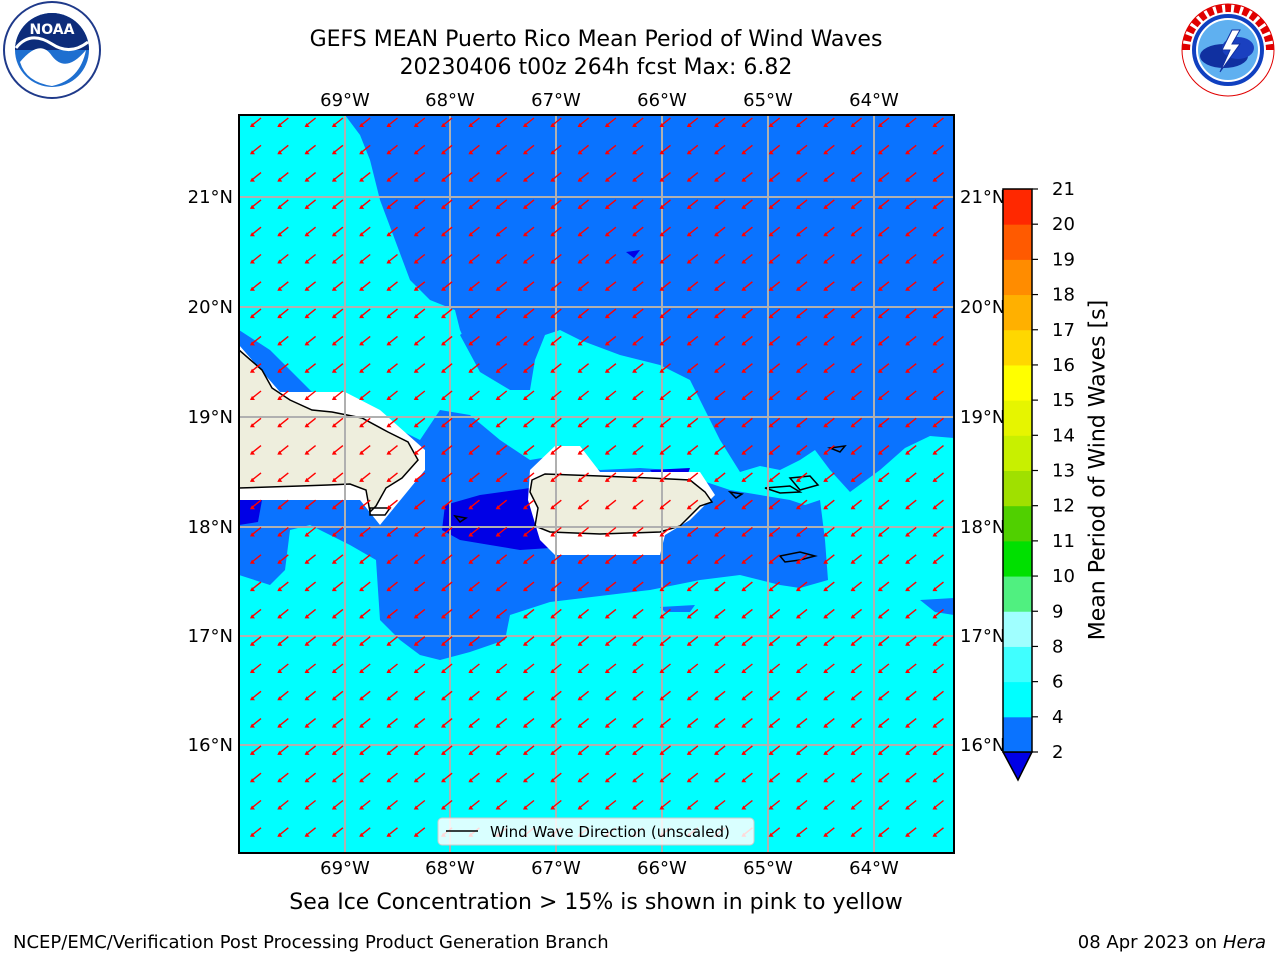 The image size is (1280, 960). What do you see at coordinates (450, 868) in the screenshot?
I see `lon-label-bottom: 68°W` at bounding box center [450, 868].